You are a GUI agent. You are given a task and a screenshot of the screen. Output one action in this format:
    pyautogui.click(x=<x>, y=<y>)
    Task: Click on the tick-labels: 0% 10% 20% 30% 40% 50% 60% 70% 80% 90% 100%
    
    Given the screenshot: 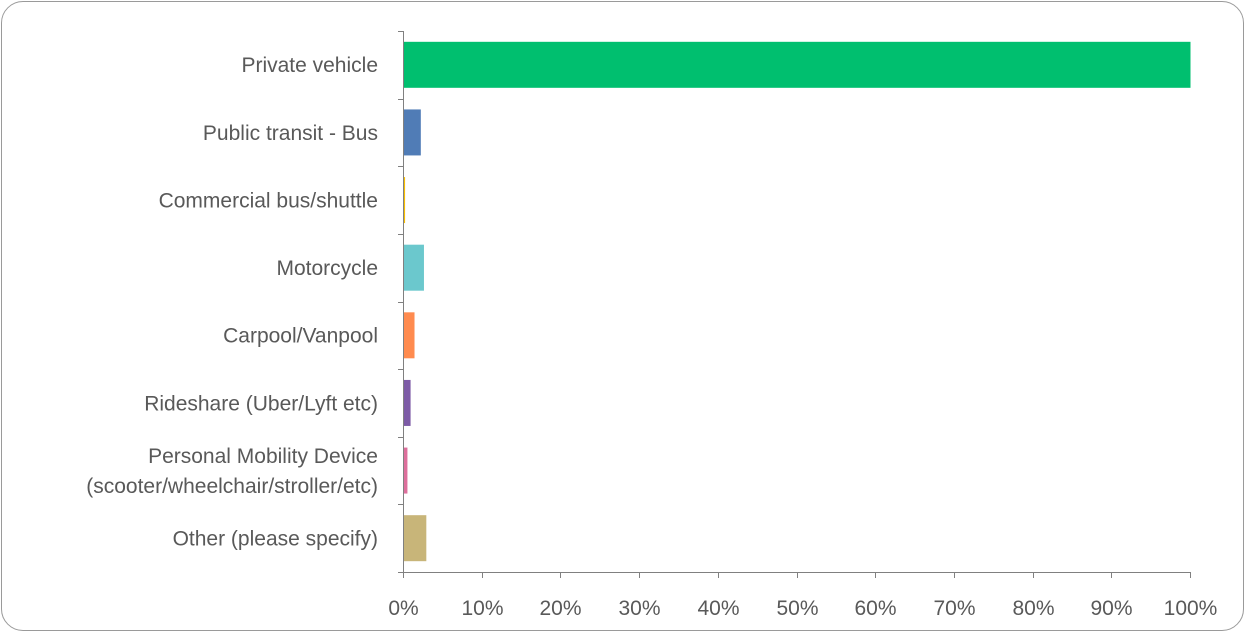 What is the action you would take?
    pyautogui.click(x=802, y=608)
    